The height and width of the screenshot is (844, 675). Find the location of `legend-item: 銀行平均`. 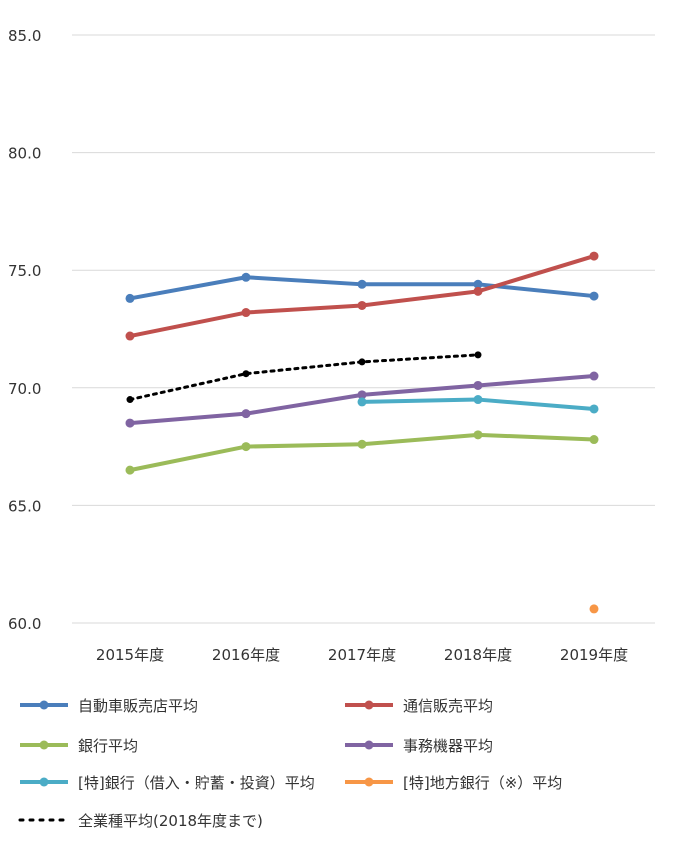

legend-item: 銀行平均 is located at coordinates (79, 746).